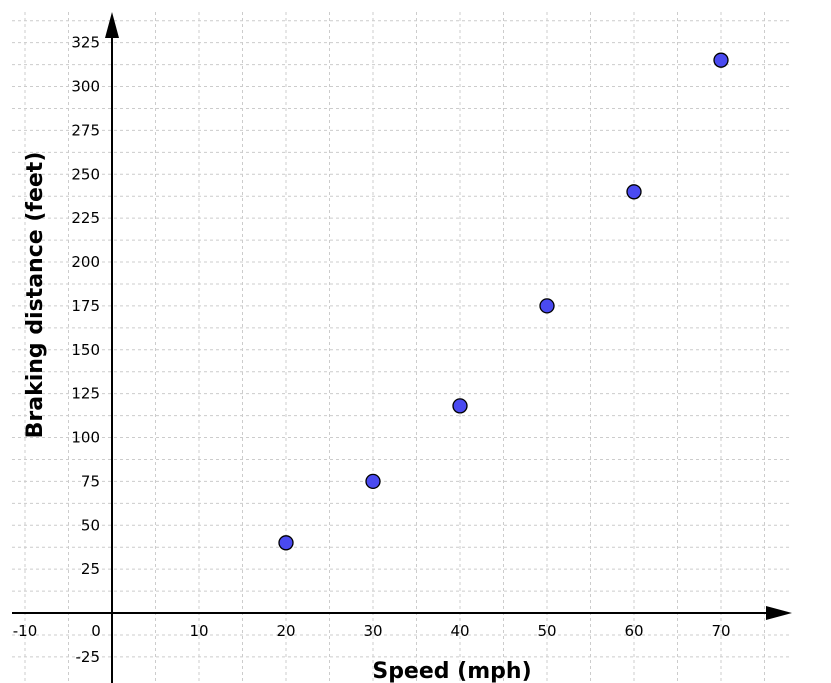 This screenshot has width=831, height=683. I want to click on x-tick-label: 70, so click(720, 631).